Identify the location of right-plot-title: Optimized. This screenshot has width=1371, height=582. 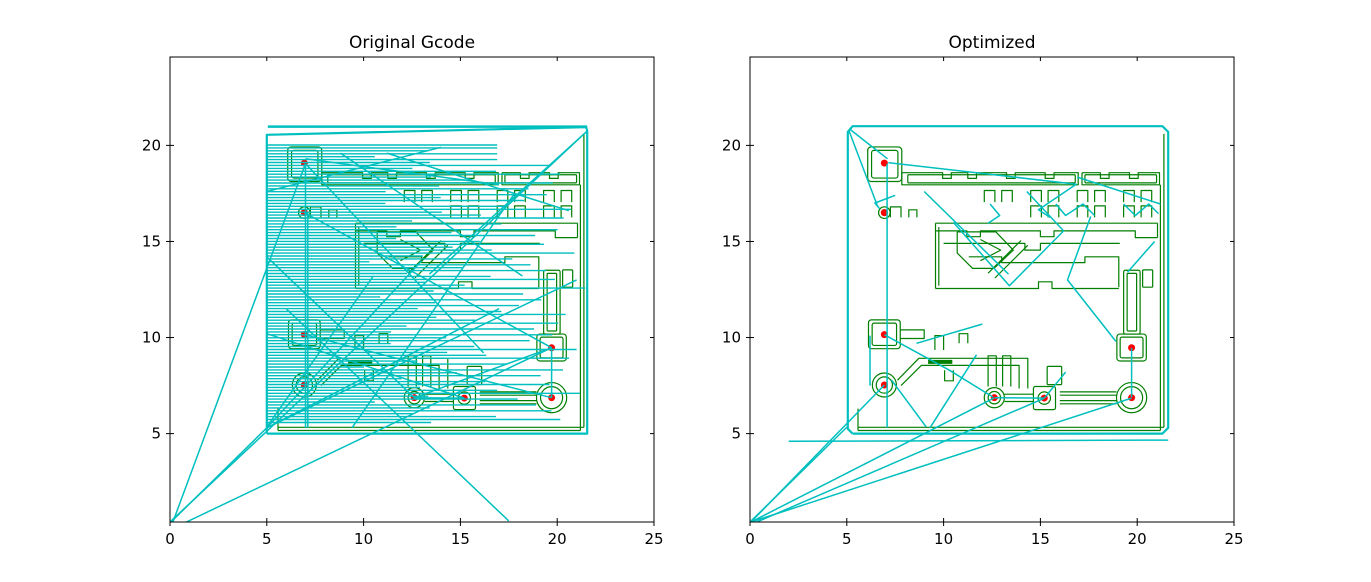
(992, 43).